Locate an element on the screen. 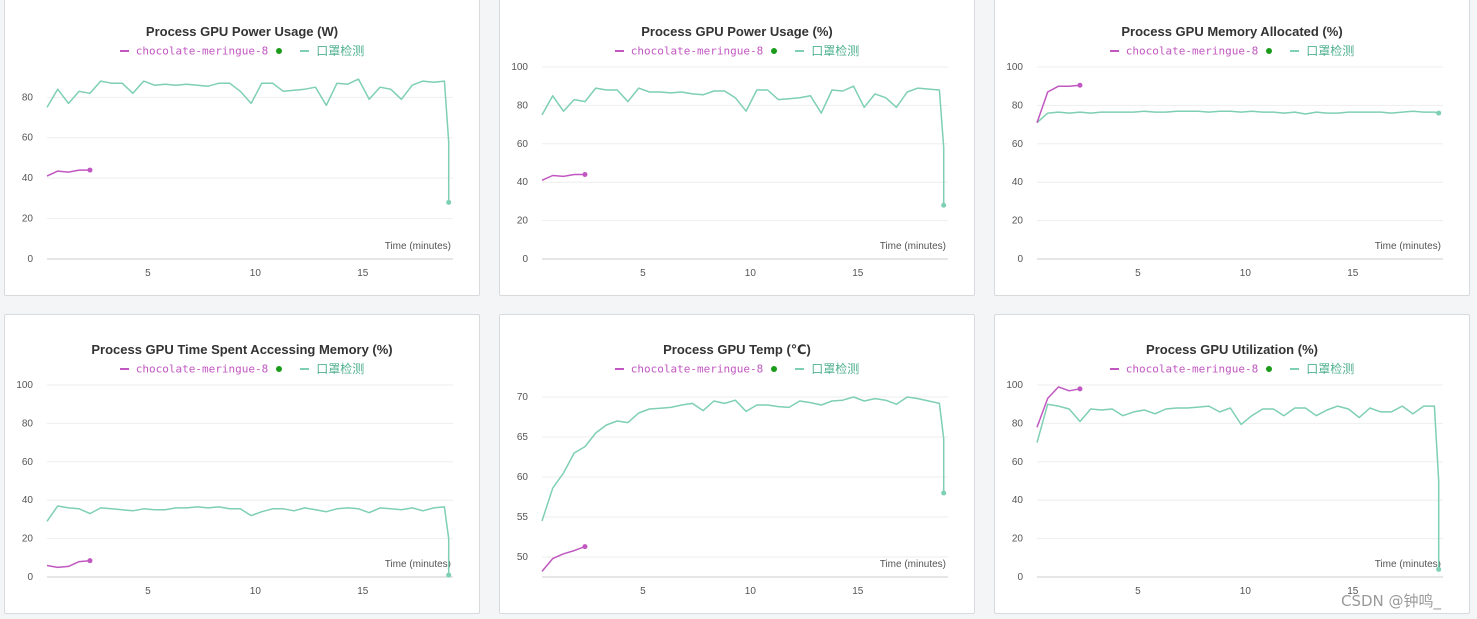  chart-plot: 0 20 40 60 80 5 10 15 Time (minutes) is located at coordinates (237, 178).